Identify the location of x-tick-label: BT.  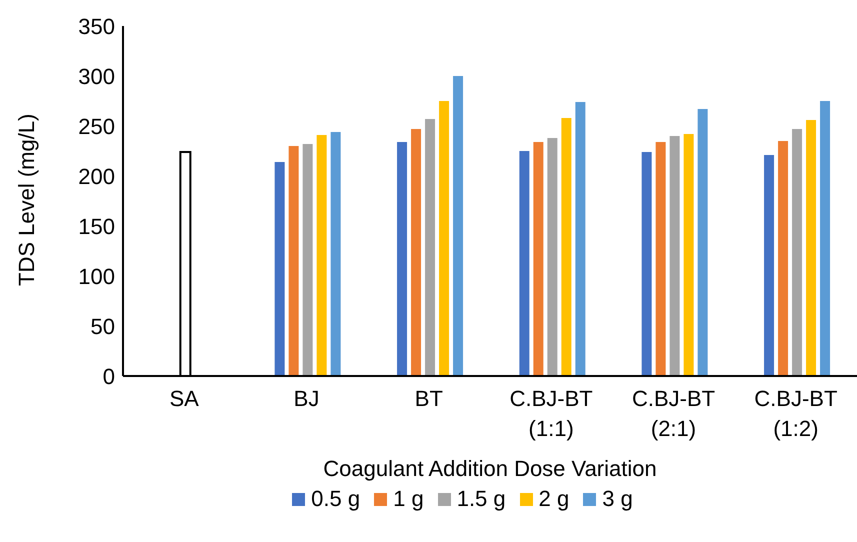
(428, 398).